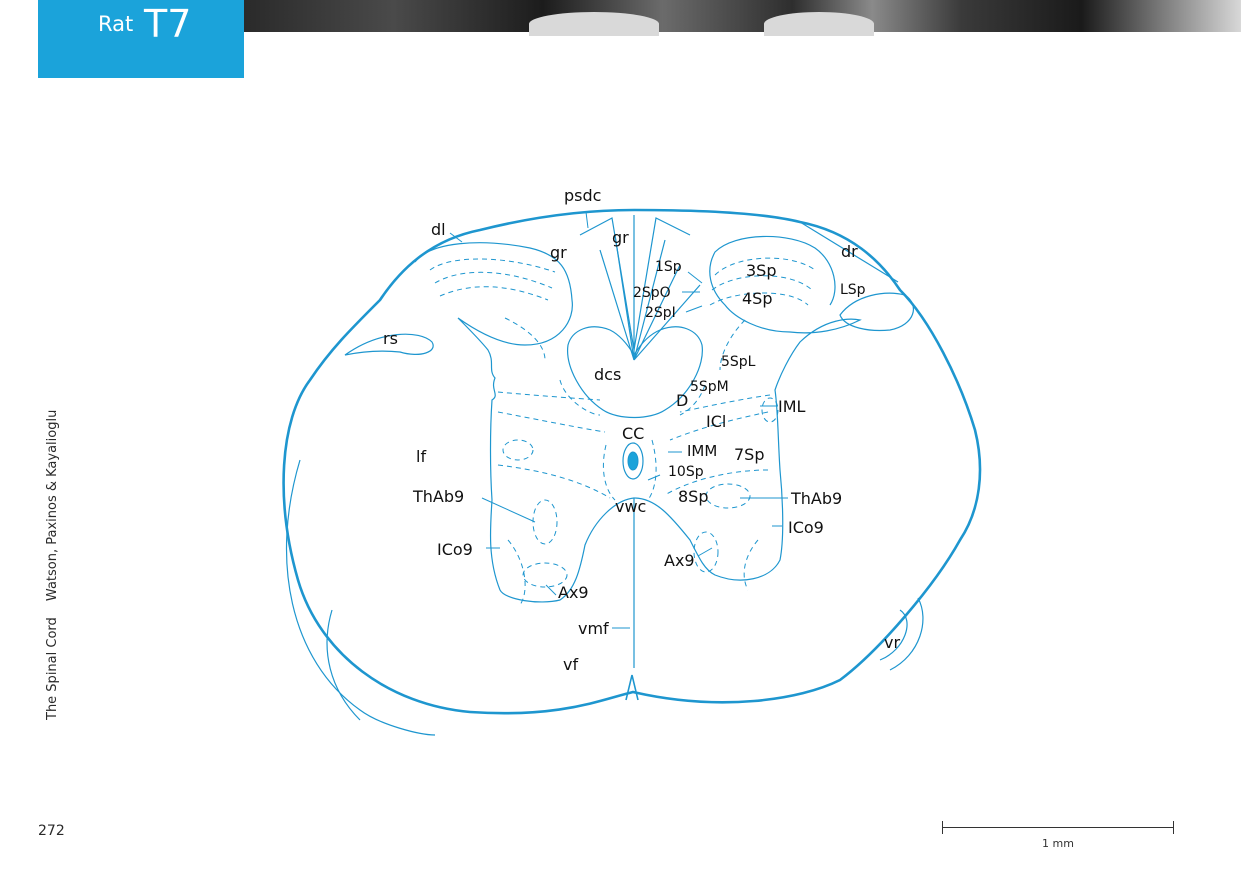 This screenshot has height=870, width=1241. I want to click on label-dcs: dcs, so click(607, 374).